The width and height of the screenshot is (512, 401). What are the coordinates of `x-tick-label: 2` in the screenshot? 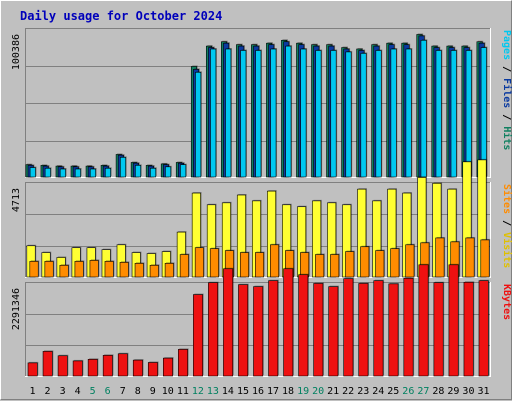 It's located at (48, 391).